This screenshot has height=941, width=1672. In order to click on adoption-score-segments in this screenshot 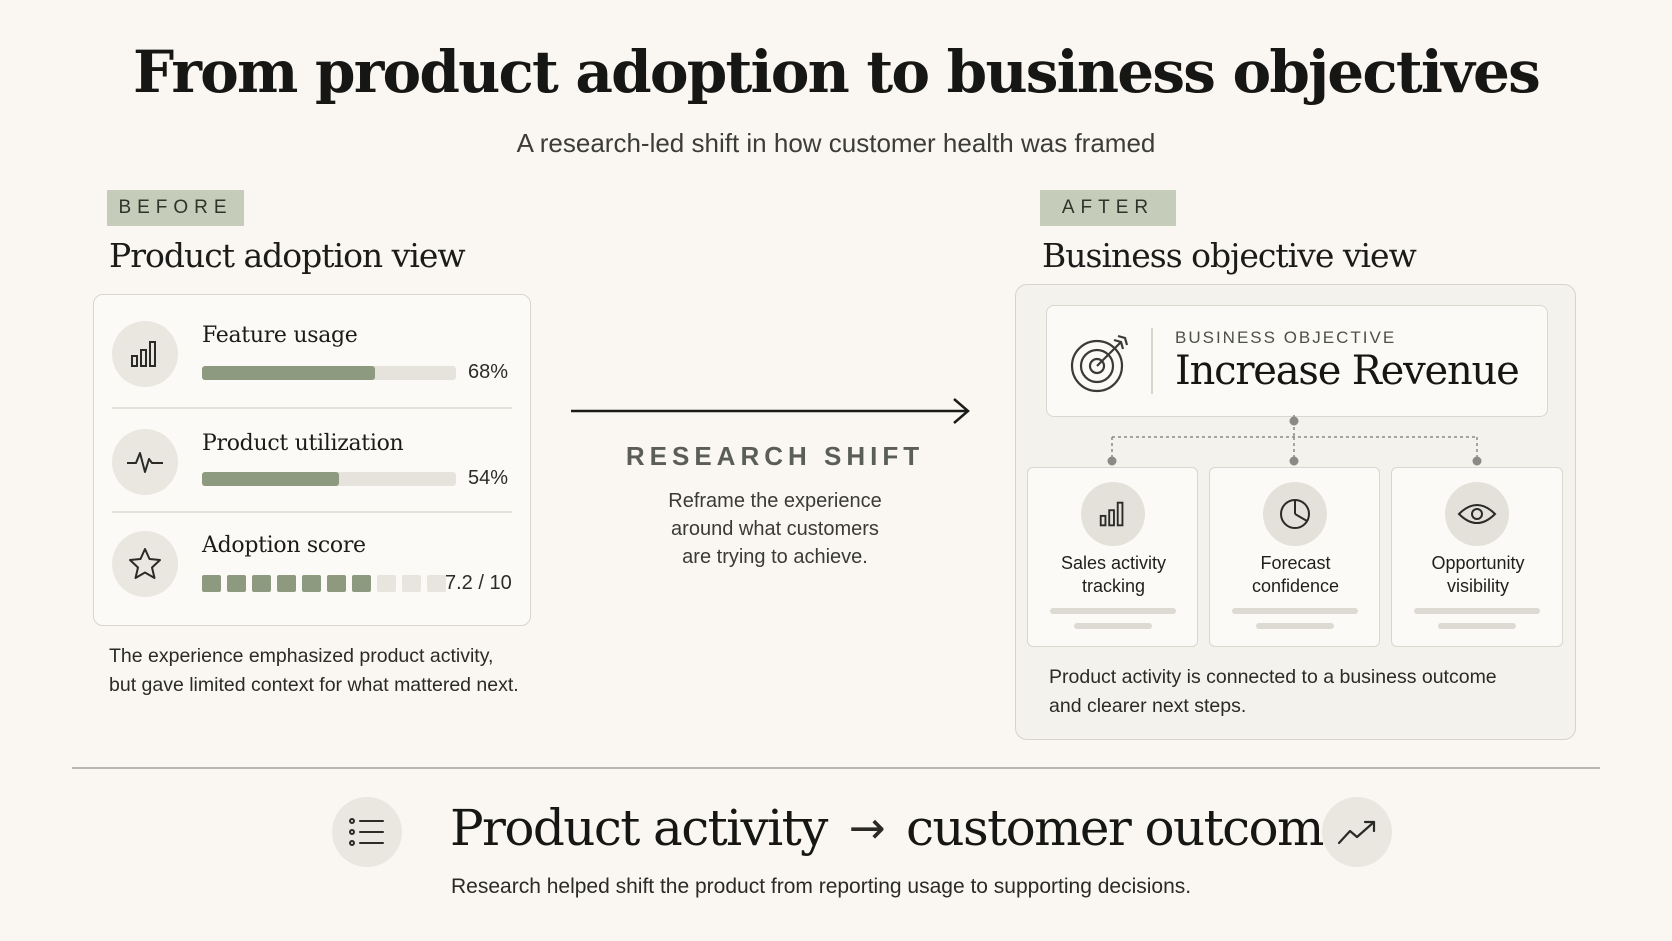, I will do `click(324, 583)`.